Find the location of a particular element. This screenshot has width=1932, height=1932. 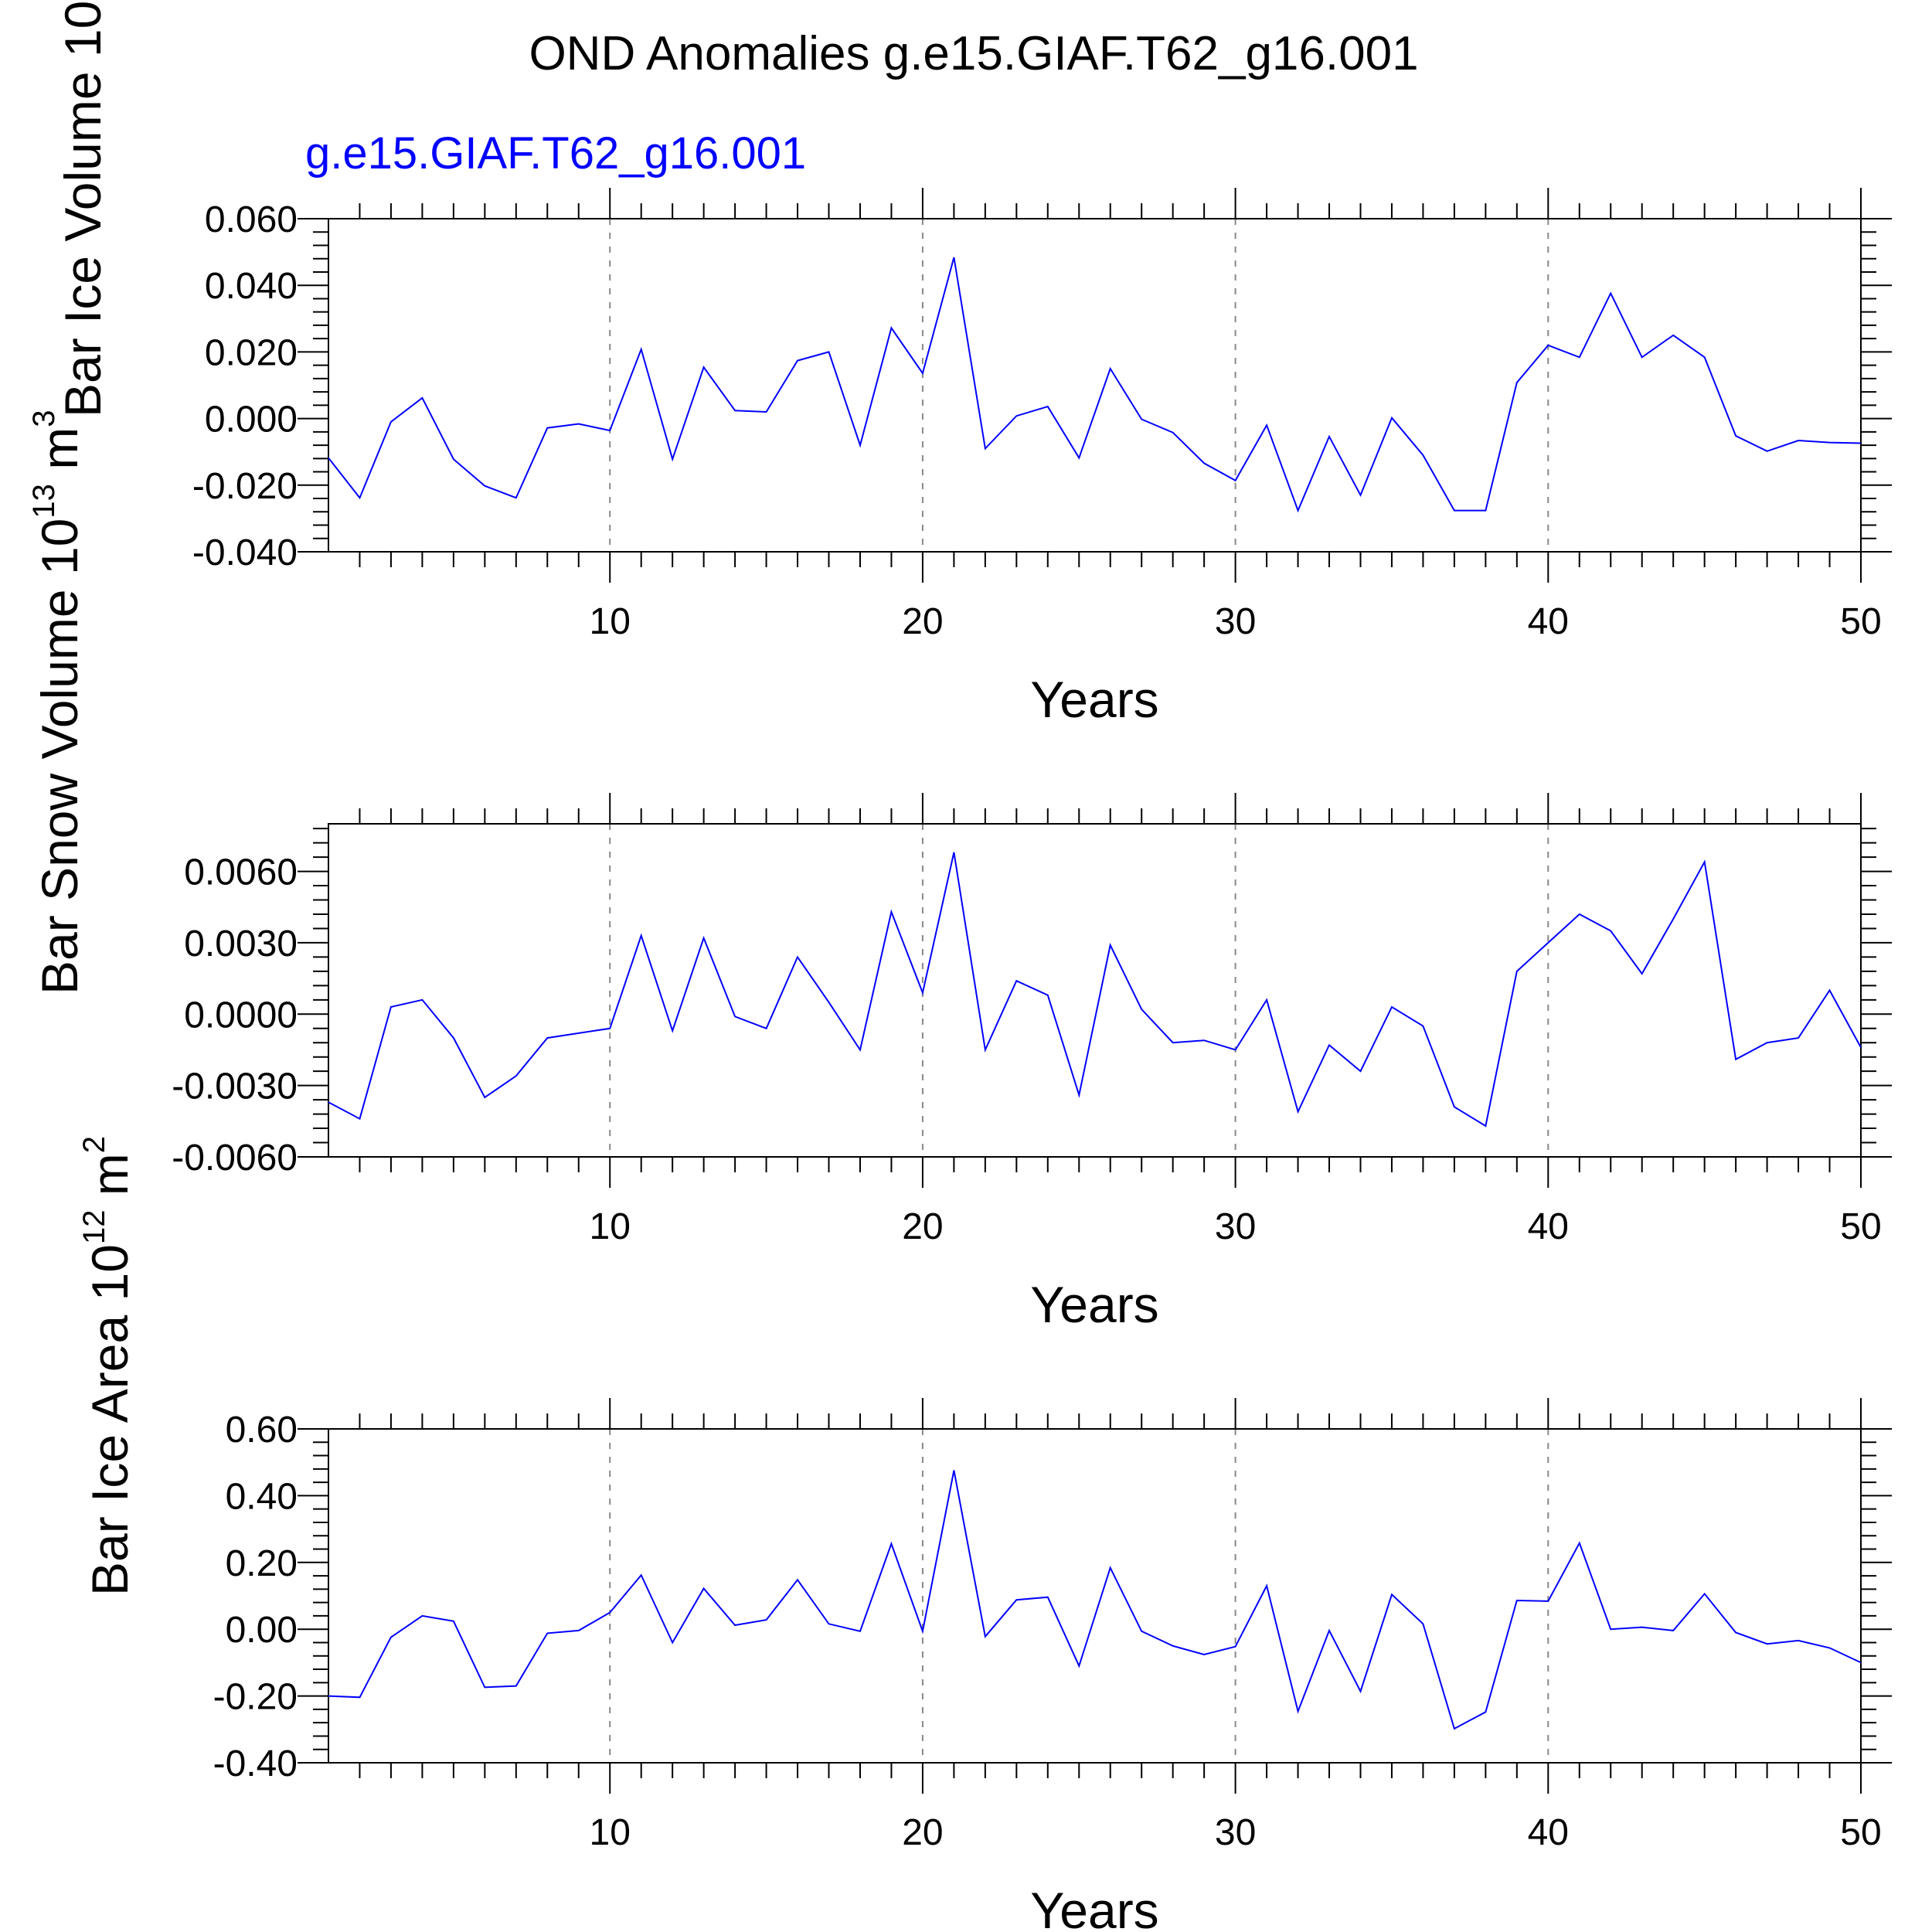

y-axis-title: Bar Snow Volume 1013 m3 is located at coordinates (58, 702).